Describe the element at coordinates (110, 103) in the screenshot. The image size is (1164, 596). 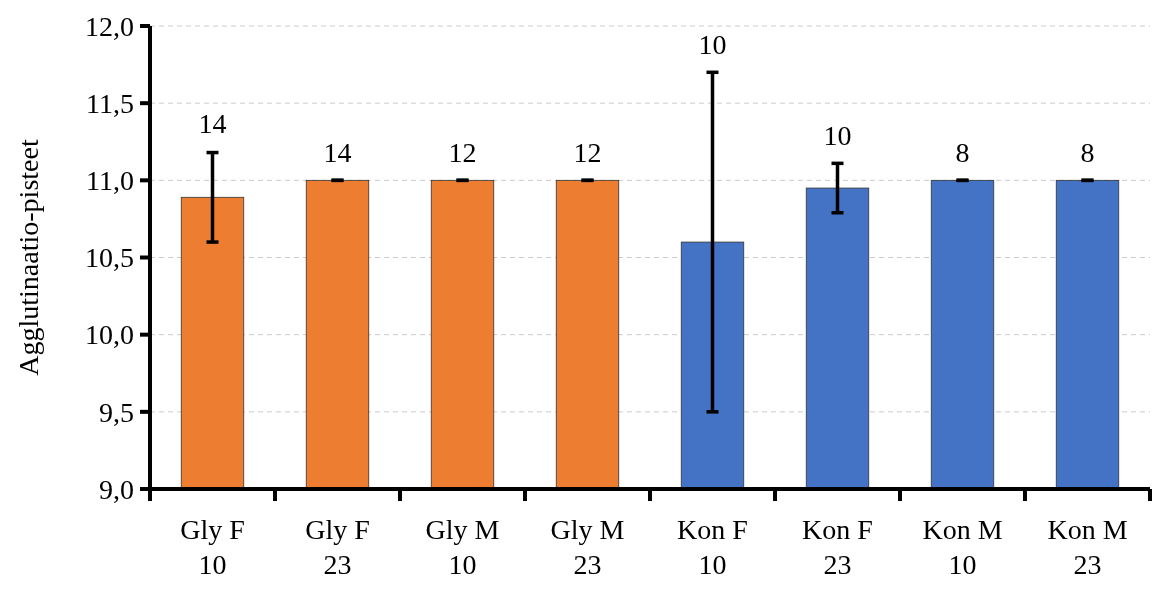
I see `y-tick-label: 11,5` at that location.